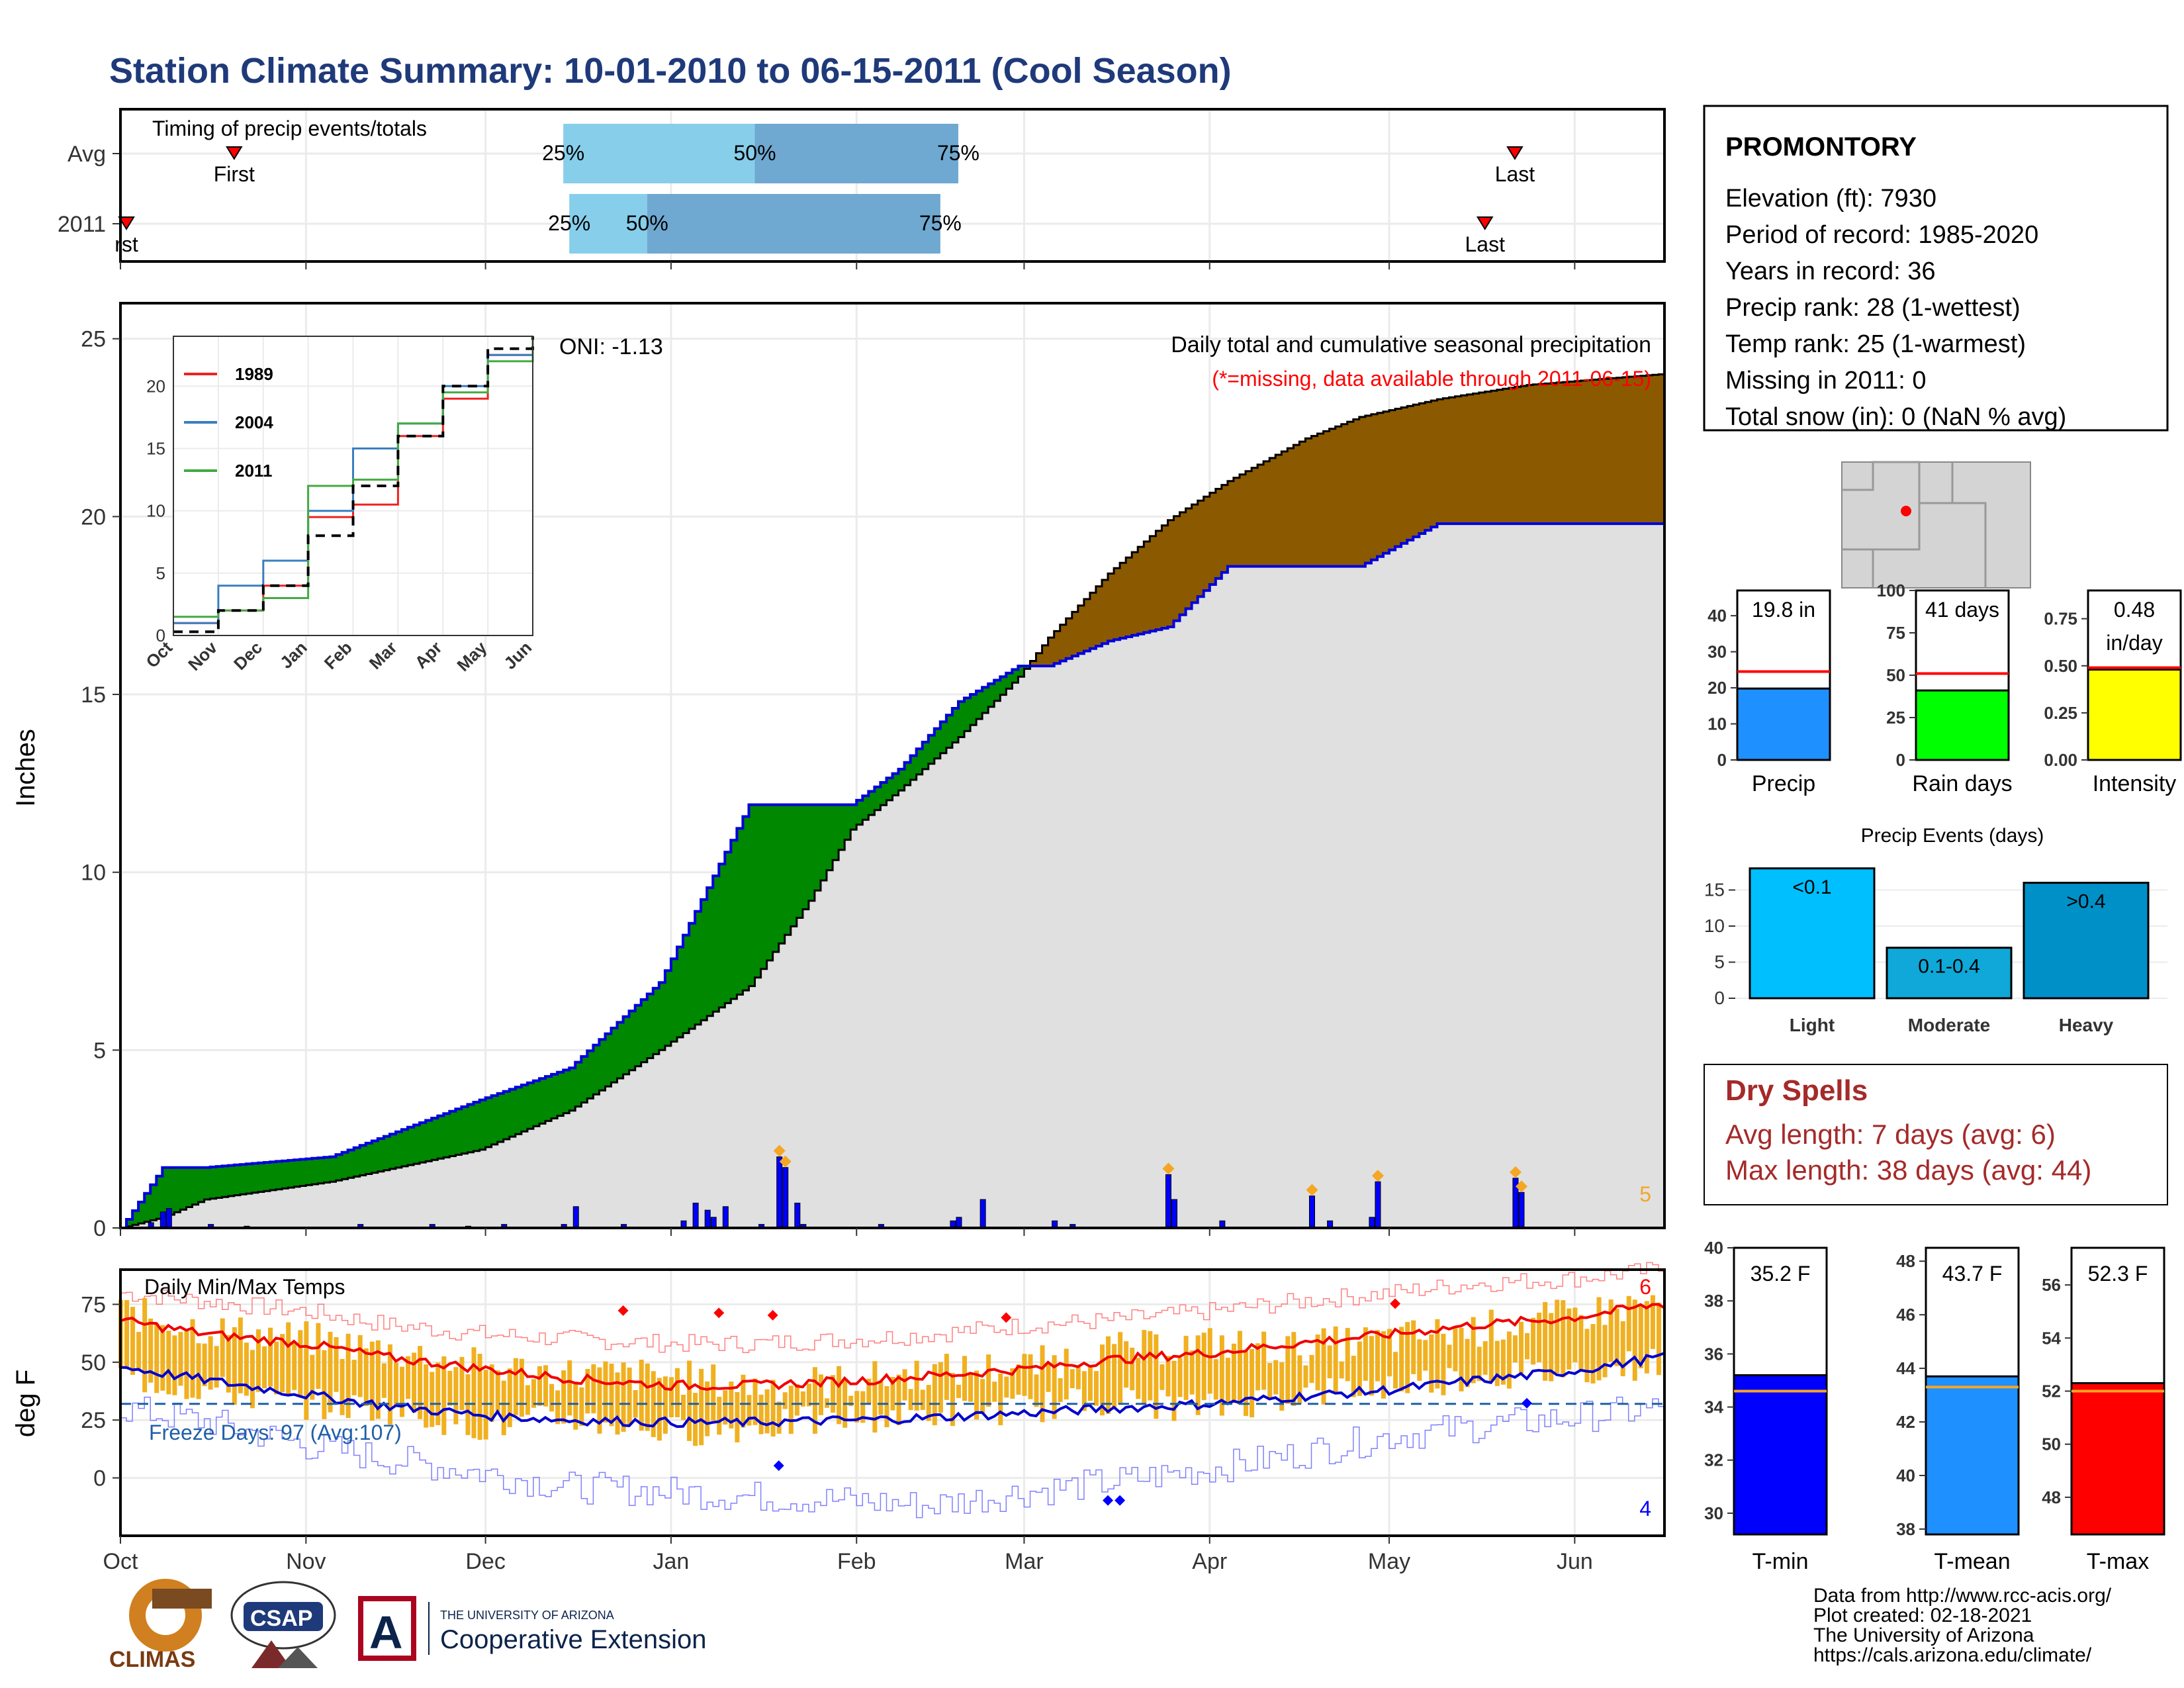 This screenshot has width=2184, height=1688. I want to click on precip-y-tick-label: 5, so click(100, 1050).